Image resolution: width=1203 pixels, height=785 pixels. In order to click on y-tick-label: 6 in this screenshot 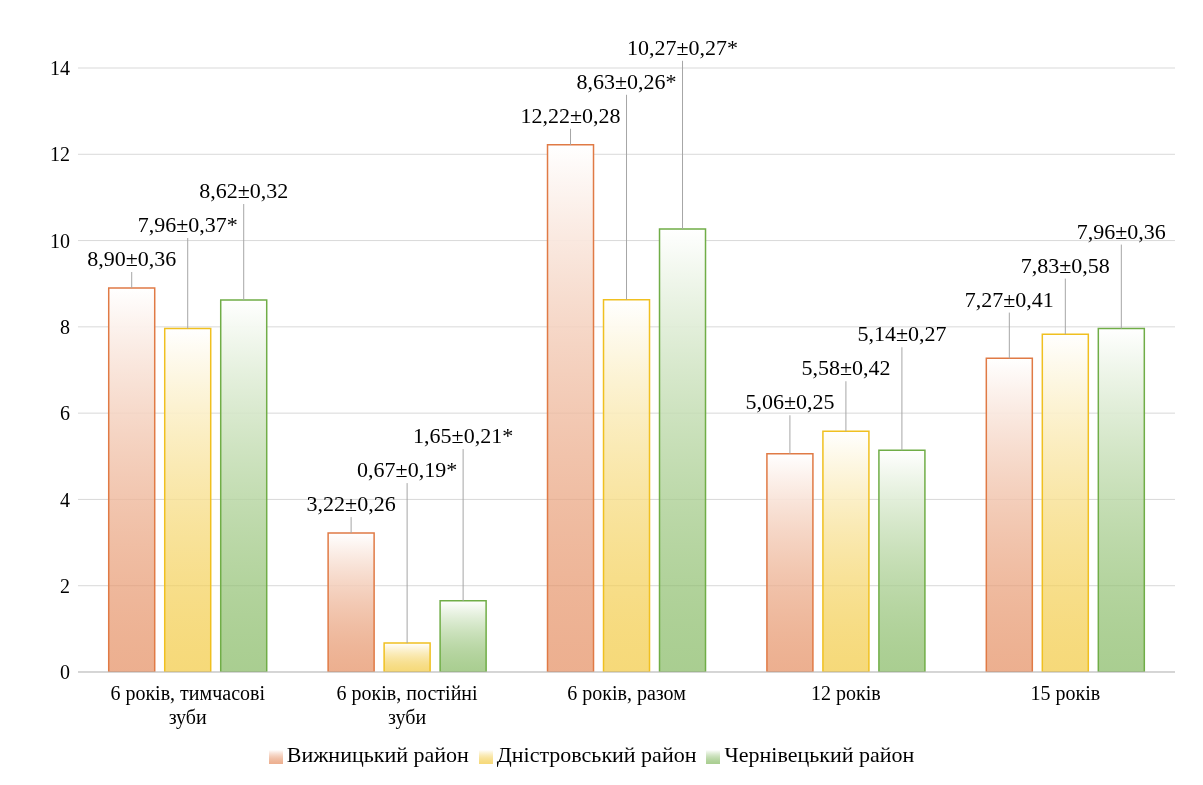, I will do `click(65, 413)`.